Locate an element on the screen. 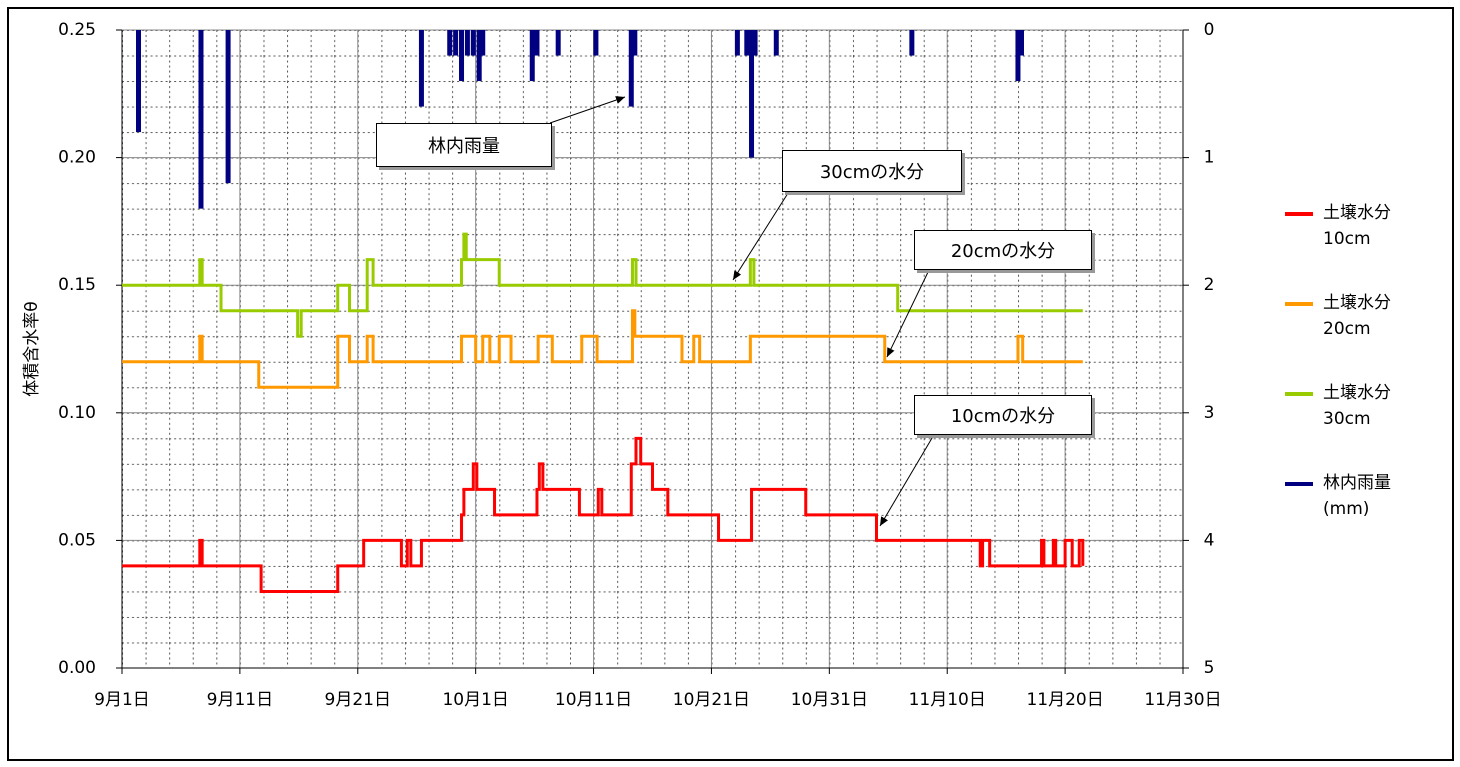 The width and height of the screenshot is (1460, 767). y2-tick-label: 3 is located at coordinates (1209, 413).